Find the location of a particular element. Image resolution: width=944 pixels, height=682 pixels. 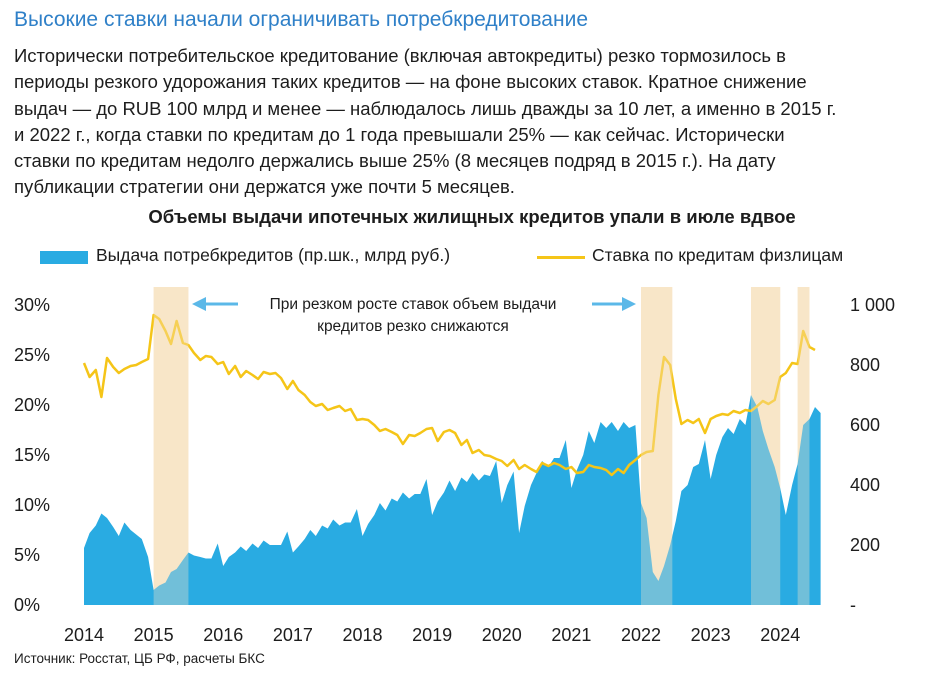

right-axis-tick: 800 is located at coordinates (865, 365).